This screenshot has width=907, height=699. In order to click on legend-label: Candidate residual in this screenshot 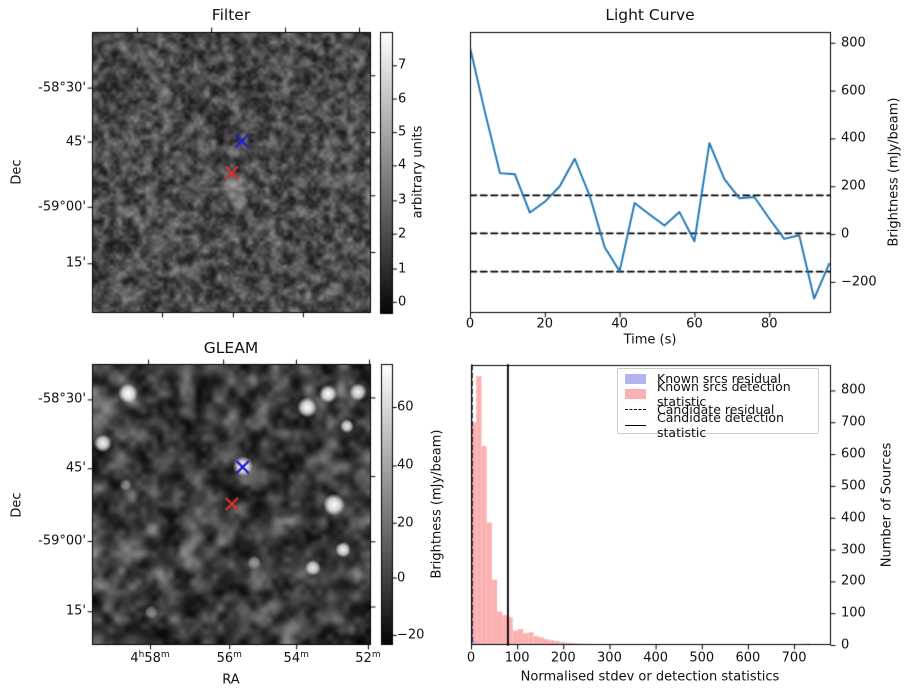, I will do `click(716, 410)`.